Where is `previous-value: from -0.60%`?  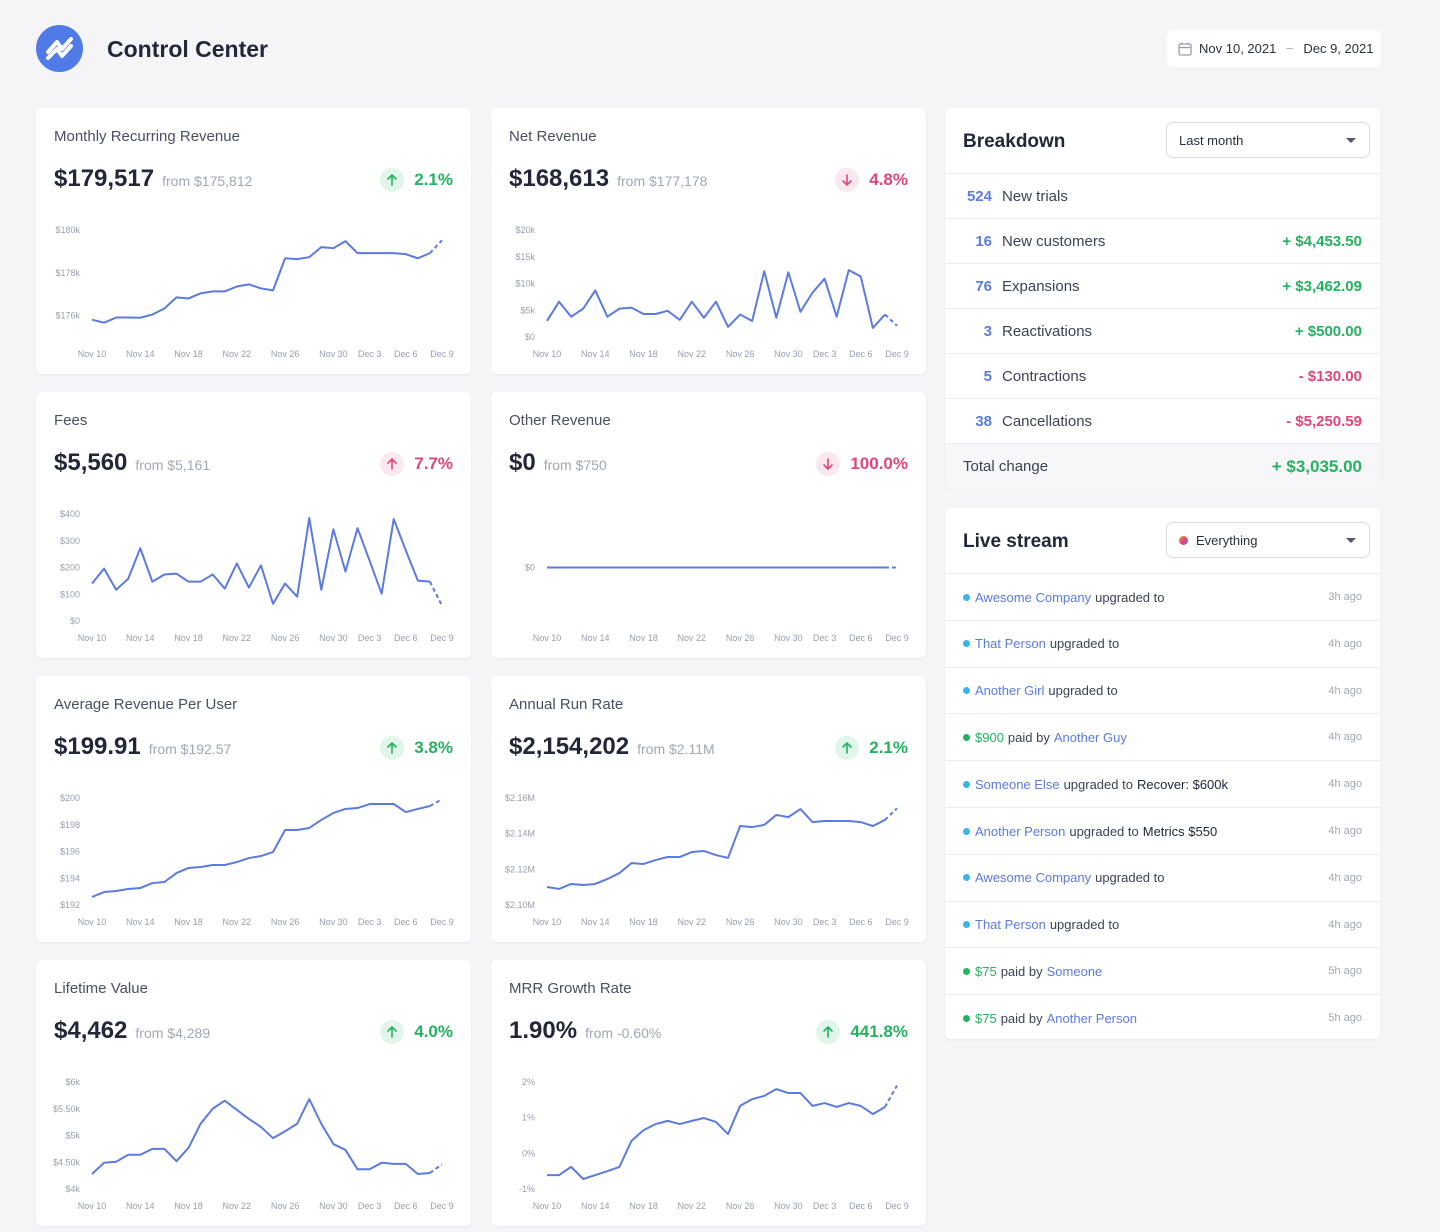
previous-value: from -0.60% is located at coordinates (623, 1033).